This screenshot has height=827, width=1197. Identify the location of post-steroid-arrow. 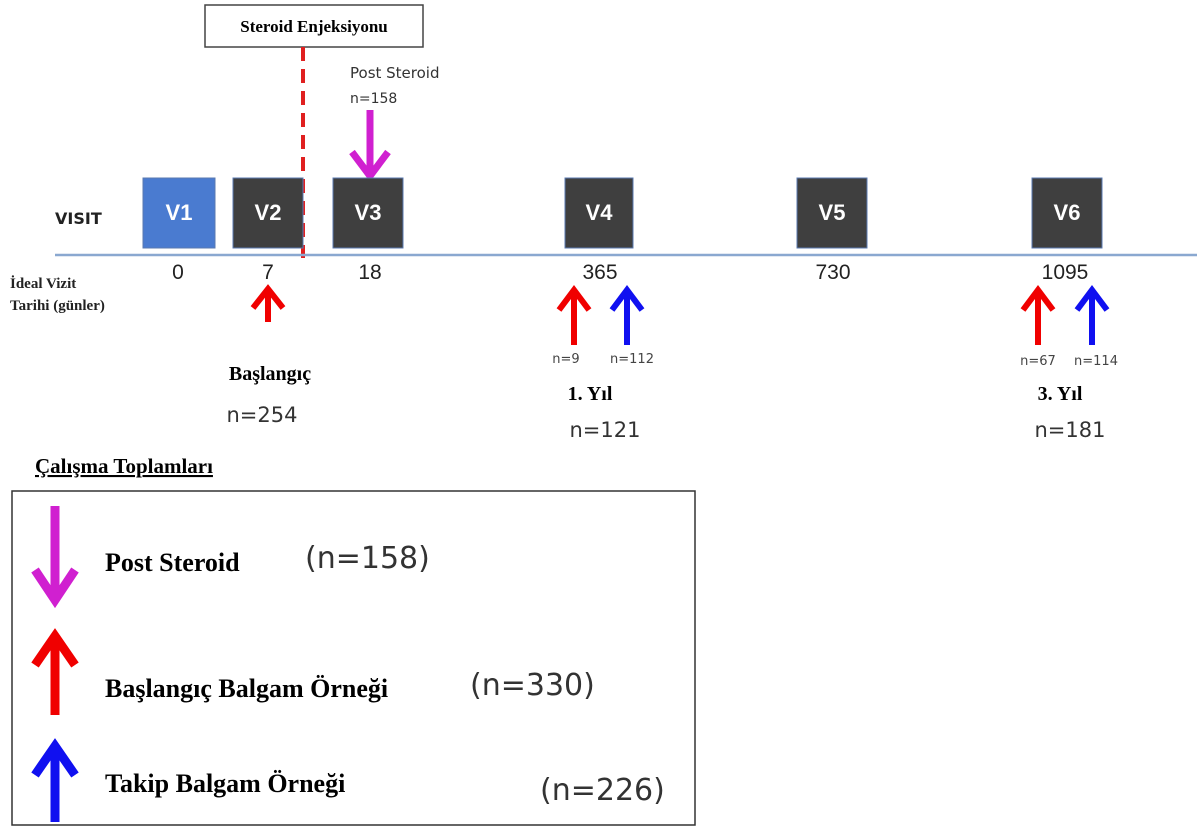
(370, 146).